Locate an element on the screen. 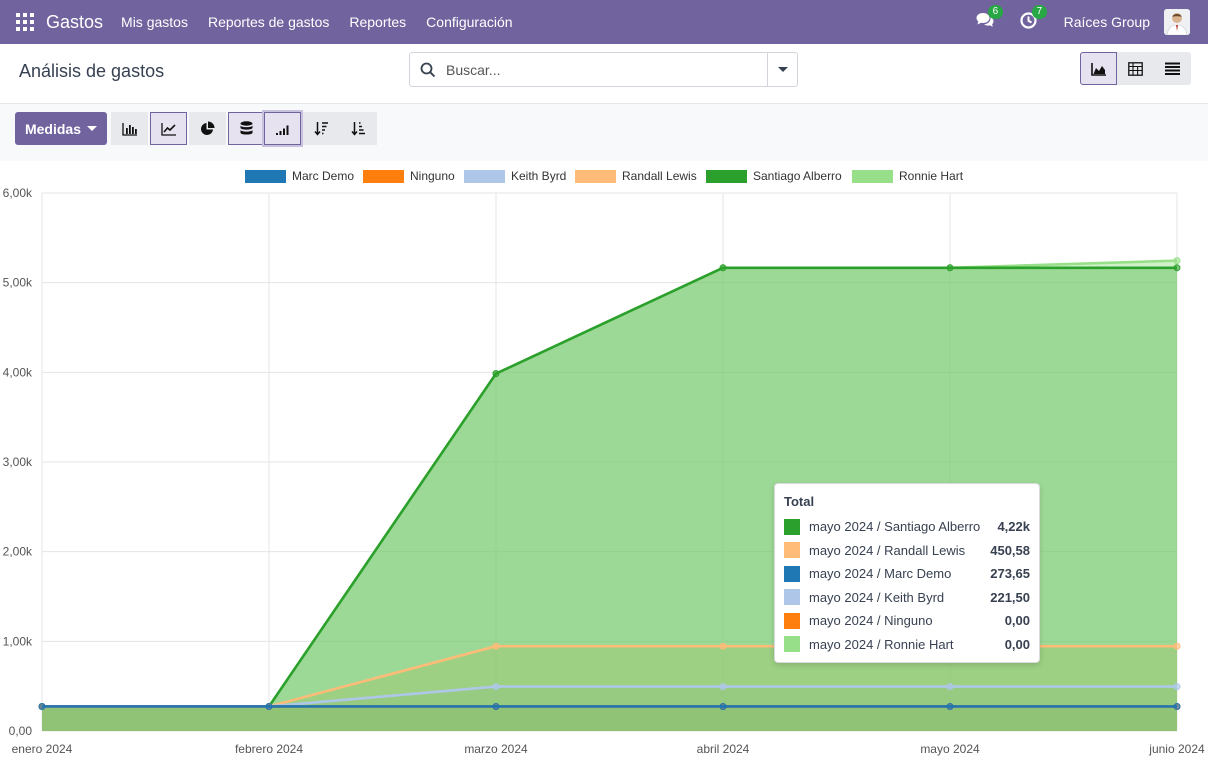 The image size is (1208, 763). tooltip-label: mayo 2024 / Keith Byrd is located at coordinates (877, 597).